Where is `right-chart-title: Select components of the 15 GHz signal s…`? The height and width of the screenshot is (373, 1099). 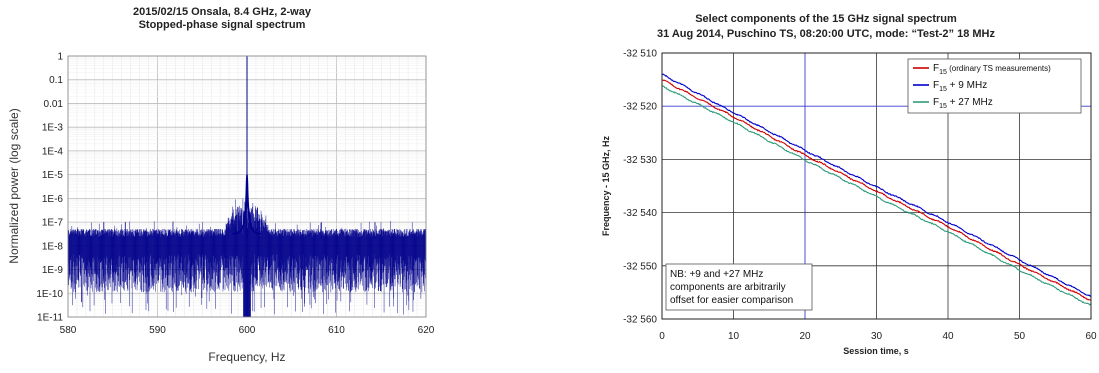
right-chart-title: Select components of the 15 GHz signal s… is located at coordinates (826, 19).